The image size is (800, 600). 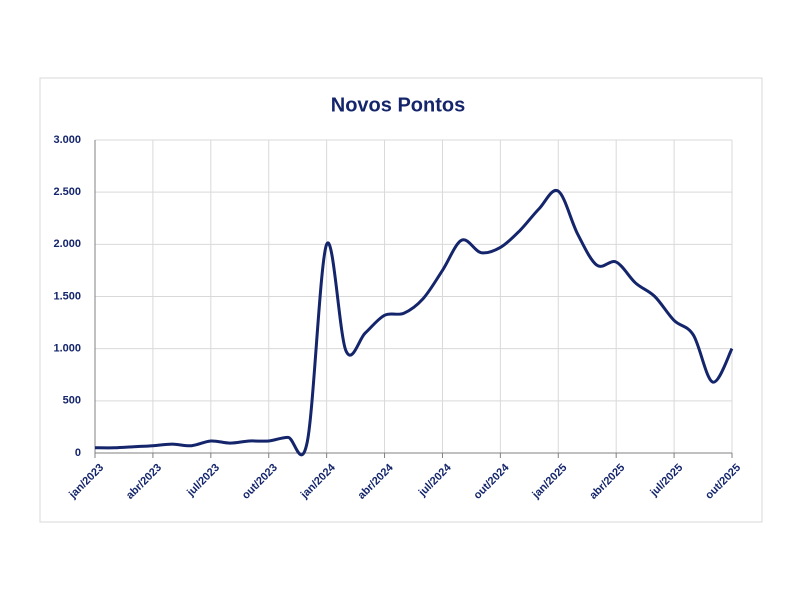 I want to click on y-tick-label: 0, so click(x=78, y=453).